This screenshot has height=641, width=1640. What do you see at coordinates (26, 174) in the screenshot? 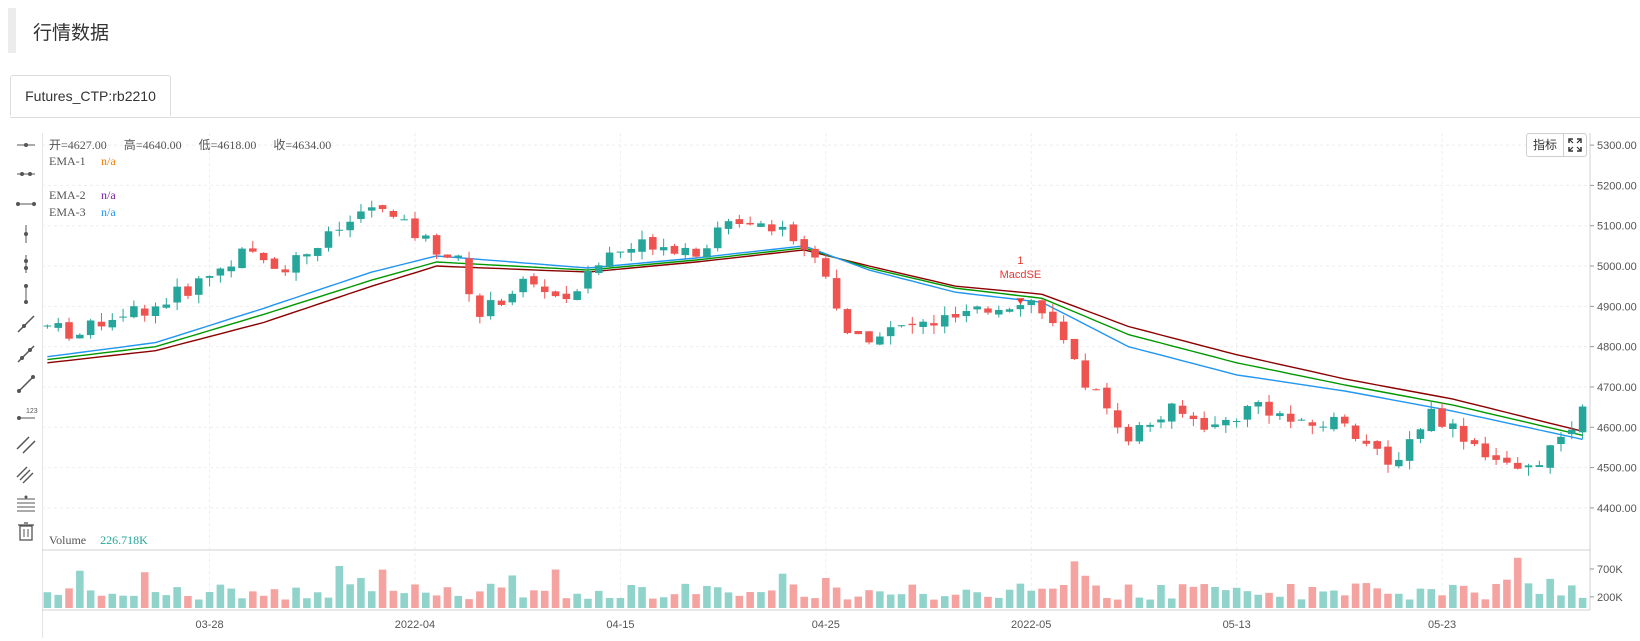
I see `horizontal-segment-icon` at bounding box center [26, 174].